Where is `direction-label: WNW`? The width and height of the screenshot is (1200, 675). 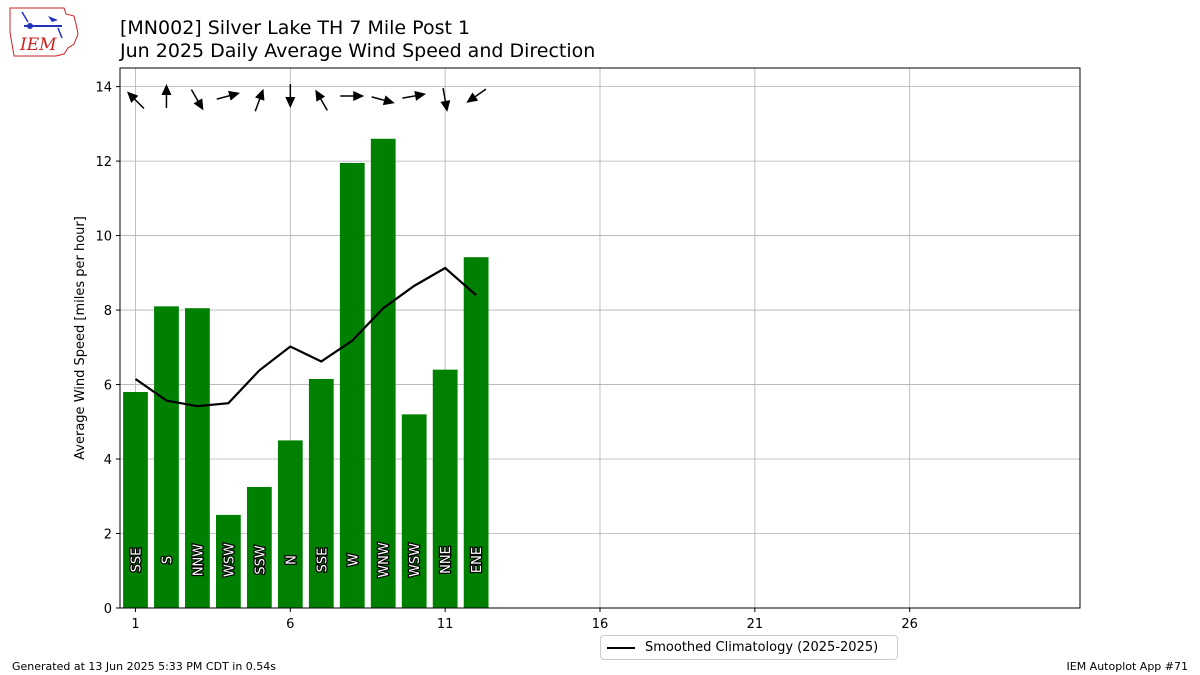
direction-label: WNW is located at coordinates (384, 560).